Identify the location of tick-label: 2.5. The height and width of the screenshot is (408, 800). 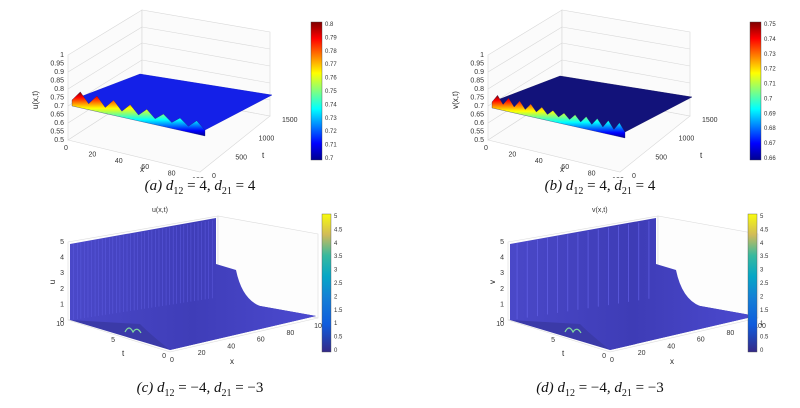
(764, 284).